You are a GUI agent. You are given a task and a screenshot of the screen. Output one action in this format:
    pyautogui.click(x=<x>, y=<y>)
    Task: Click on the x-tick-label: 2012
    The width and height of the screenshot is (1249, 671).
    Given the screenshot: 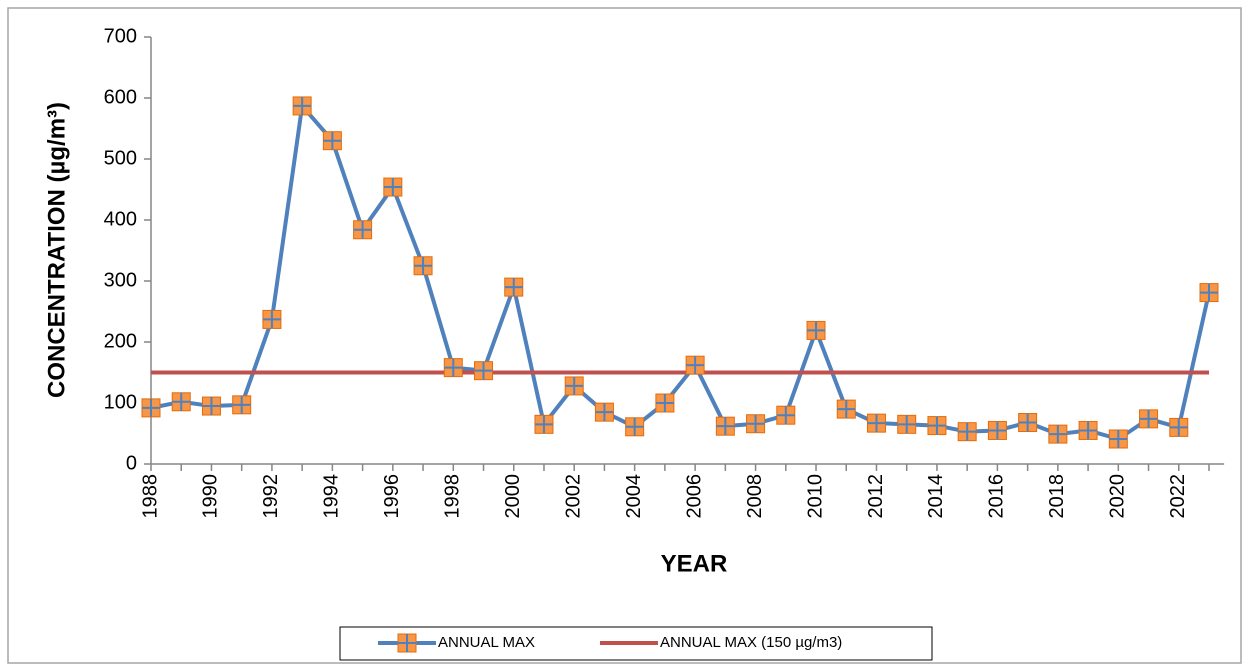 What is the action you would take?
    pyautogui.click(x=876, y=496)
    